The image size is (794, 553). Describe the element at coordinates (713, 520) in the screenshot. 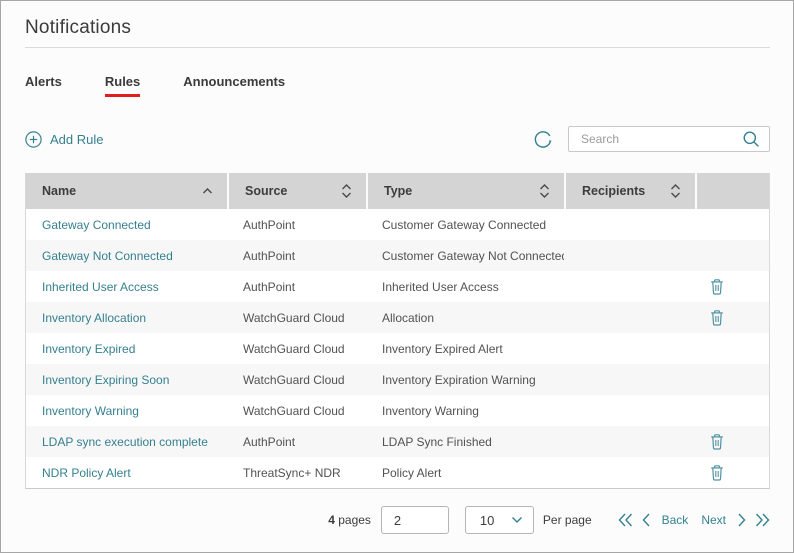

I see `next-button: Next` at that location.